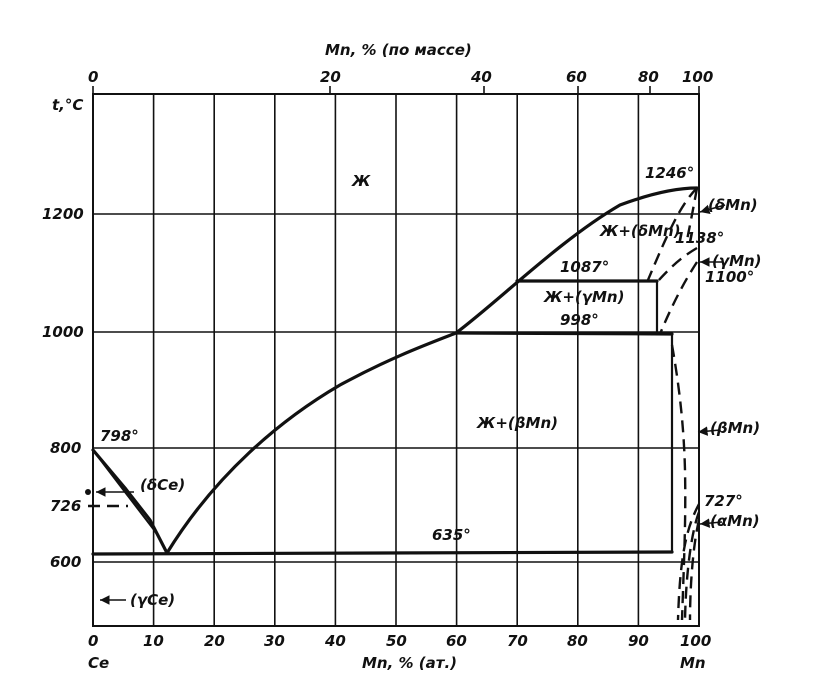  Describe the element at coordinates (361, 181) in the screenshot. I see `phase-liquid: Ж` at that location.